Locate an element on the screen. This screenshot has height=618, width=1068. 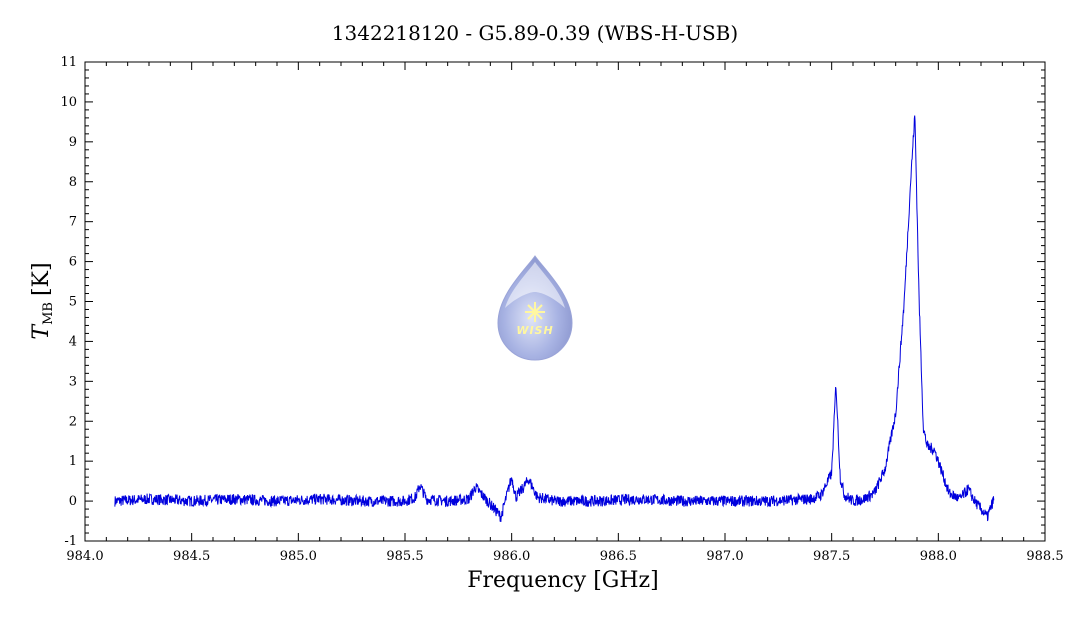
y-tick-label: 7 is located at coordinates (73, 222).